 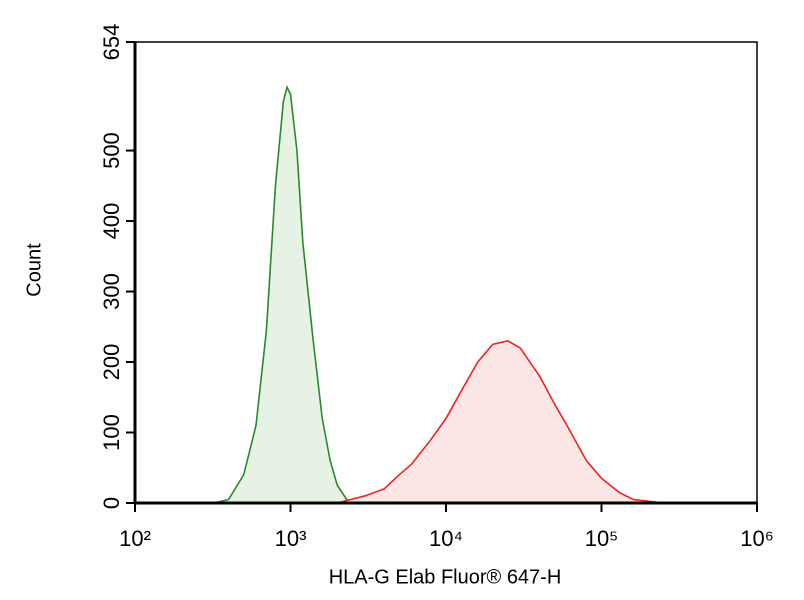 What do you see at coordinates (111, 221) in the screenshot?
I see `y-tick-label: 400` at bounding box center [111, 221].